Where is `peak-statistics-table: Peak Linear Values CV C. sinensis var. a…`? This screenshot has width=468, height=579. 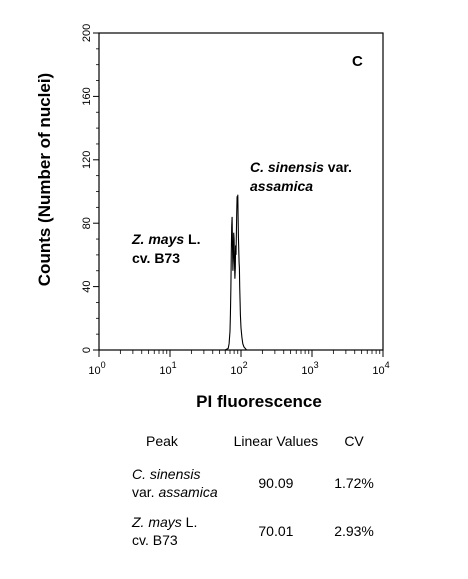 peak-statistics-table: Peak Linear Values CV C. sinensis var. a… is located at coordinates (248, 495).